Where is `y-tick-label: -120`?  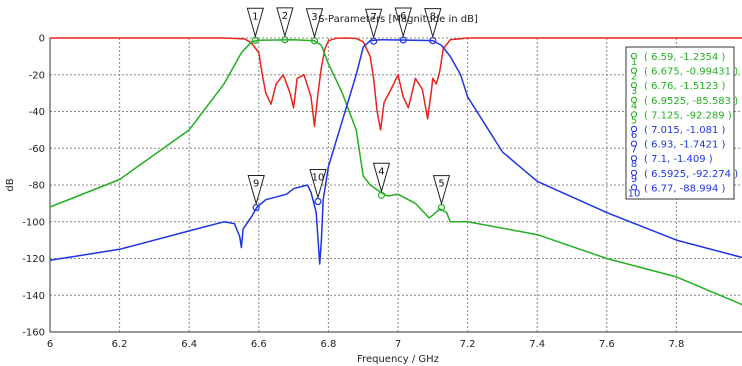
y-tick-label: -120 is located at coordinates (33, 259).